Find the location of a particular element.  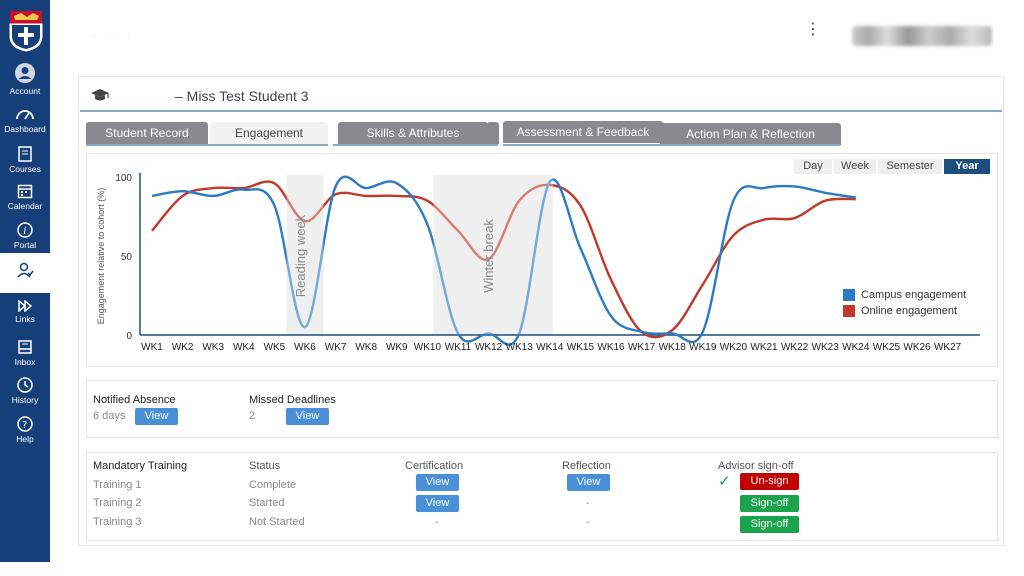

tab-engagement: Engagement is located at coordinates (269, 133).